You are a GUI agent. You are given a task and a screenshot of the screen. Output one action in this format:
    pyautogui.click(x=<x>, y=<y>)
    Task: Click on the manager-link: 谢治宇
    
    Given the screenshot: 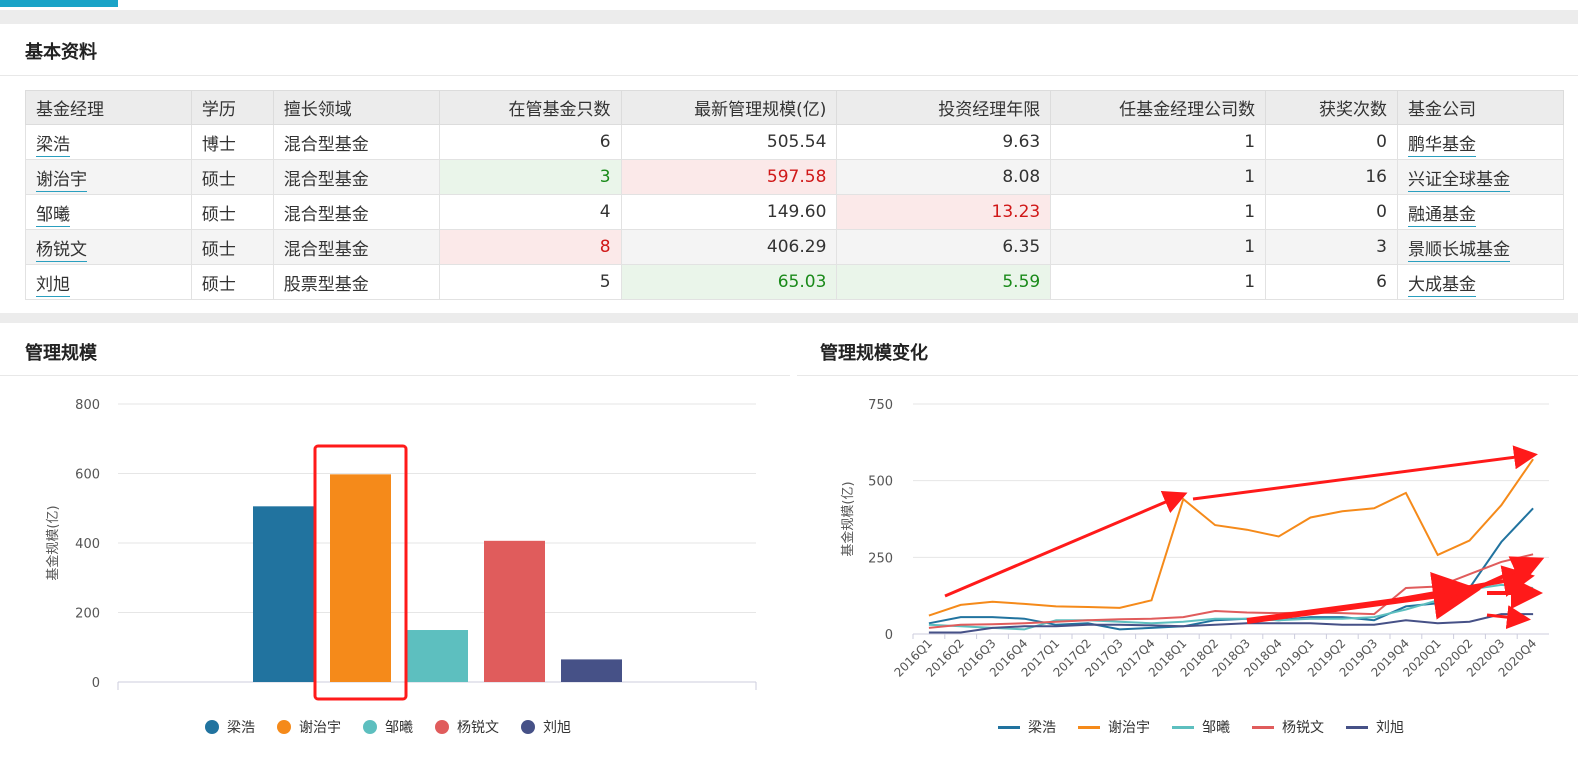 What is the action you would take?
    pyautogui.click(x=61, y=180)
    